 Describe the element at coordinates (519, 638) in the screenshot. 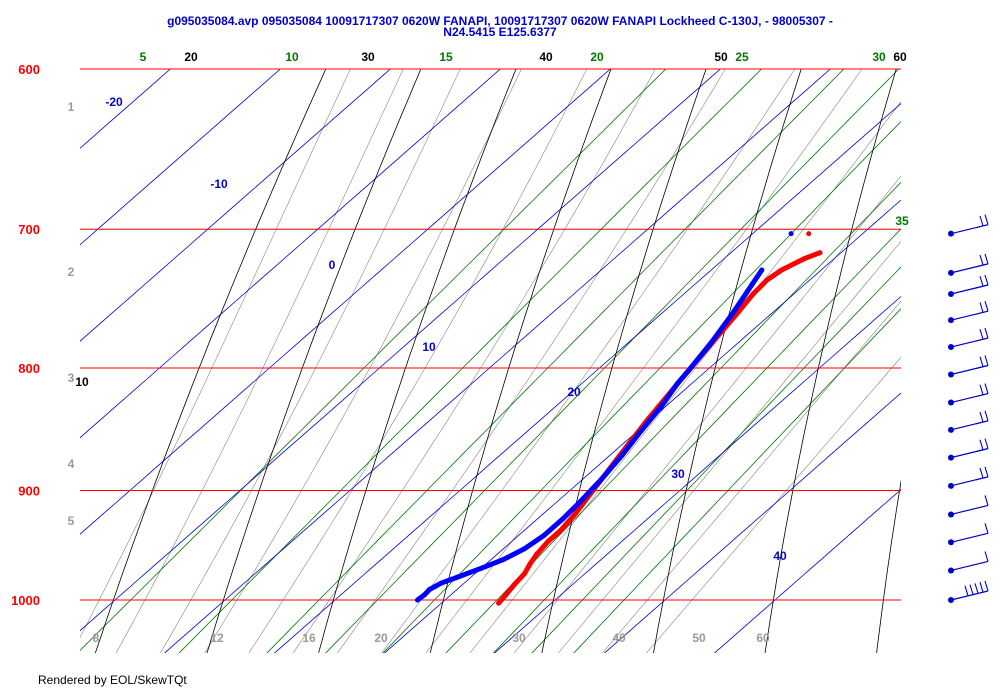

I see `bottom-scale-label: 30` at that location.